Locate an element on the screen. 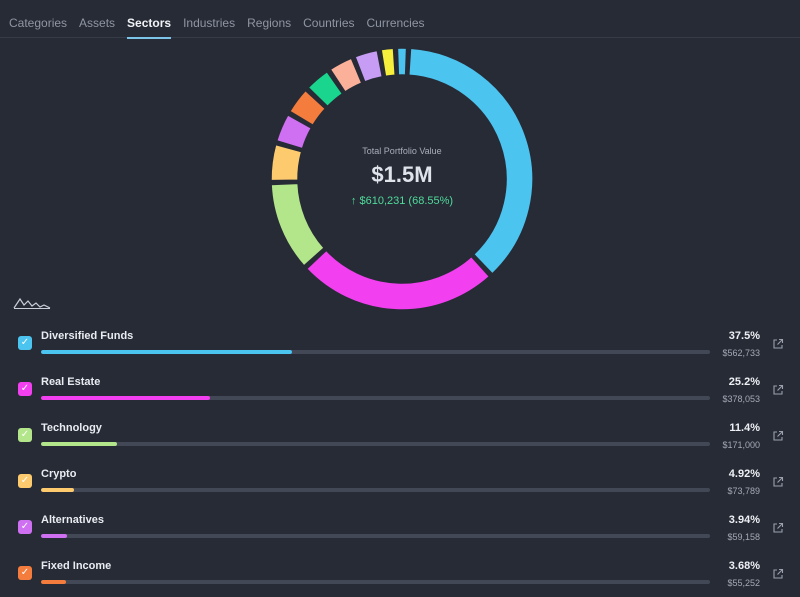  portfolio-change: ↑ $610,231 (68.55%) is located at coordinates (402, 200).